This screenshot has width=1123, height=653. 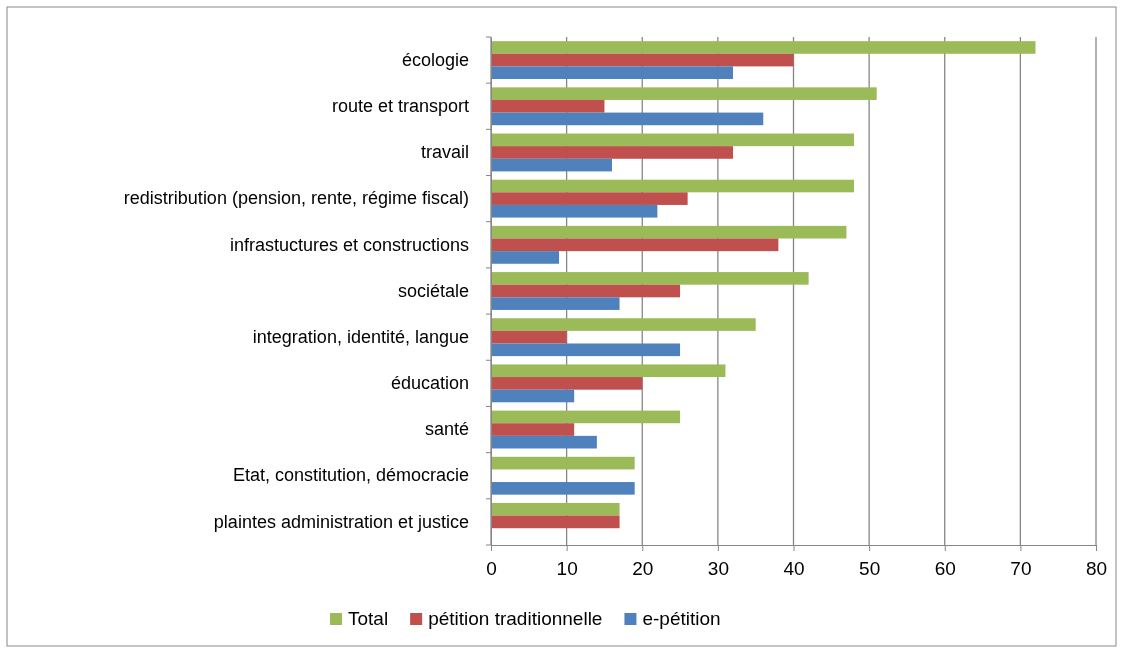 I want to click on y-tick-label: Etat, constitution, démocracie, so click(x=350, y=475).